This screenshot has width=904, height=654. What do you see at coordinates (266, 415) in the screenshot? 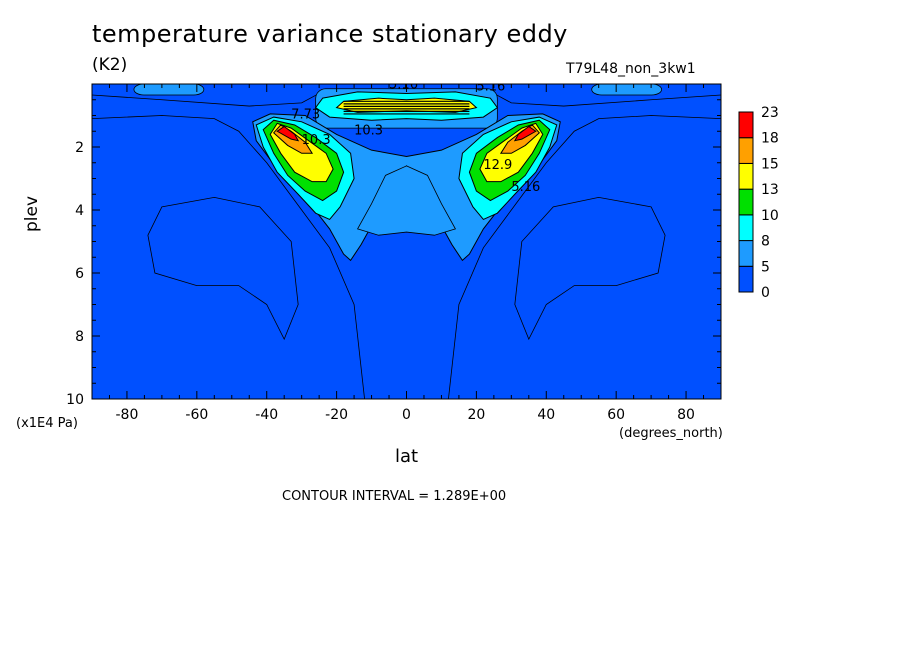
I see `x-tick-label: -40` at bounding box center [266, 415].